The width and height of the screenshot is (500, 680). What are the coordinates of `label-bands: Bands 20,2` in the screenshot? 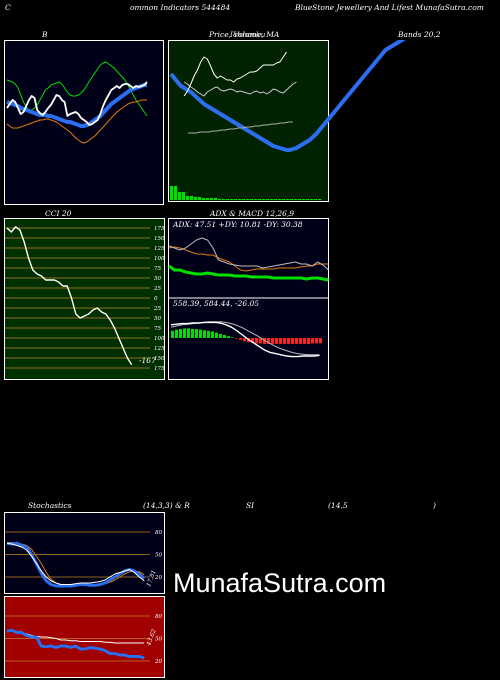 It's located at (419, 34).